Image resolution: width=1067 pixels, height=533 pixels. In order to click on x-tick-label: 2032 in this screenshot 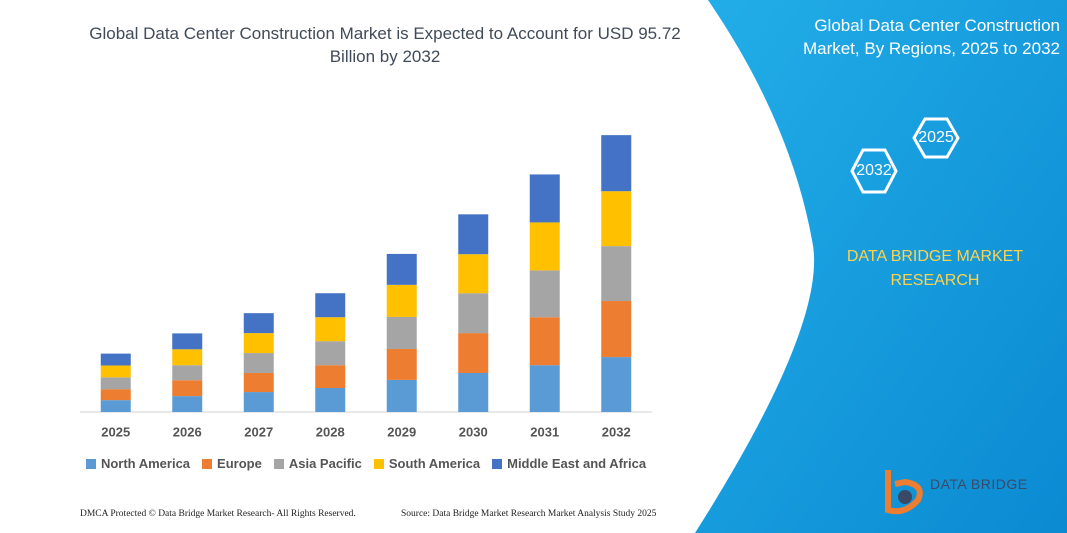, I will do `click(616, 431)`.